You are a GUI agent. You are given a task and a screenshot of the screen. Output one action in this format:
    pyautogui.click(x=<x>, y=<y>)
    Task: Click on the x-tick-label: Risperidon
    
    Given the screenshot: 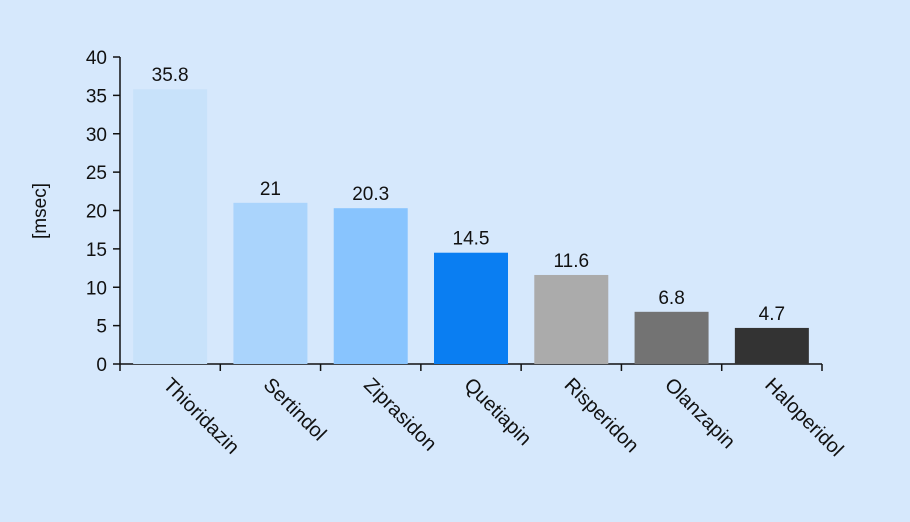 What is the action you would take?
    pyautogui.click(x=601, y=415)
    